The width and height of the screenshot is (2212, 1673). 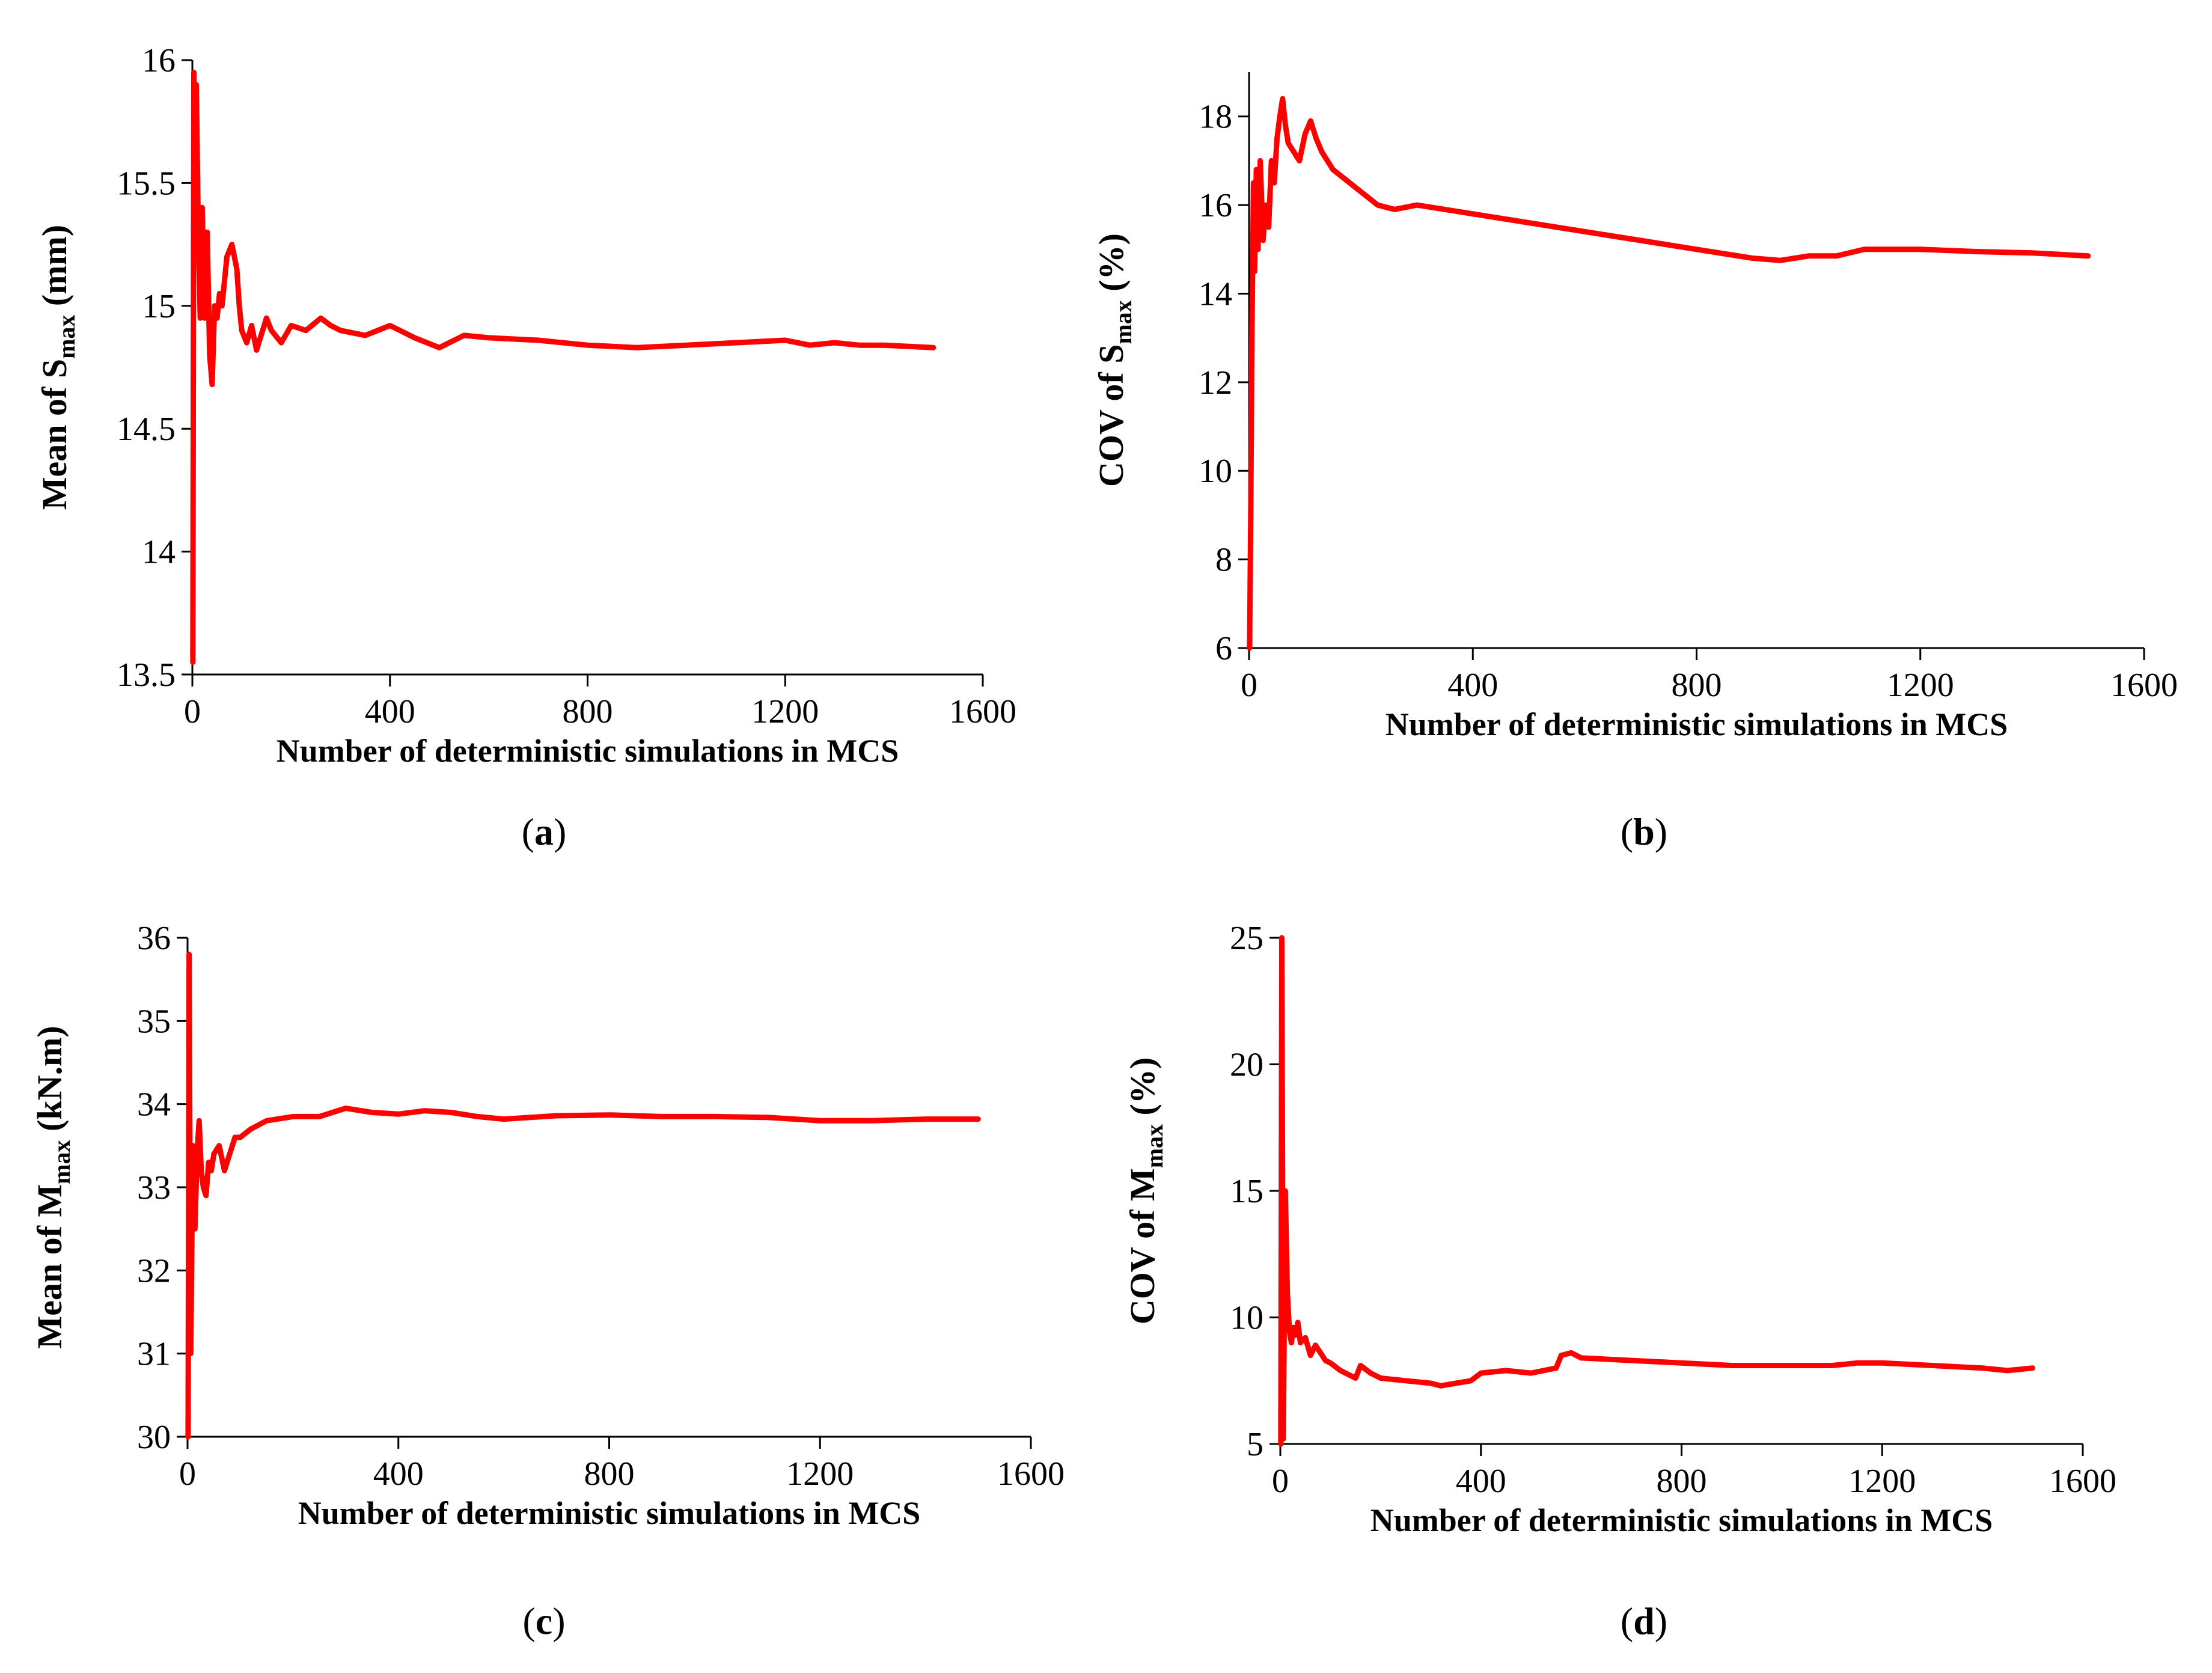 What do you see at coordinates (154, 1021) in the screenshot?
I see `y-tick-label: 35` at bounding box center [154, 1021].